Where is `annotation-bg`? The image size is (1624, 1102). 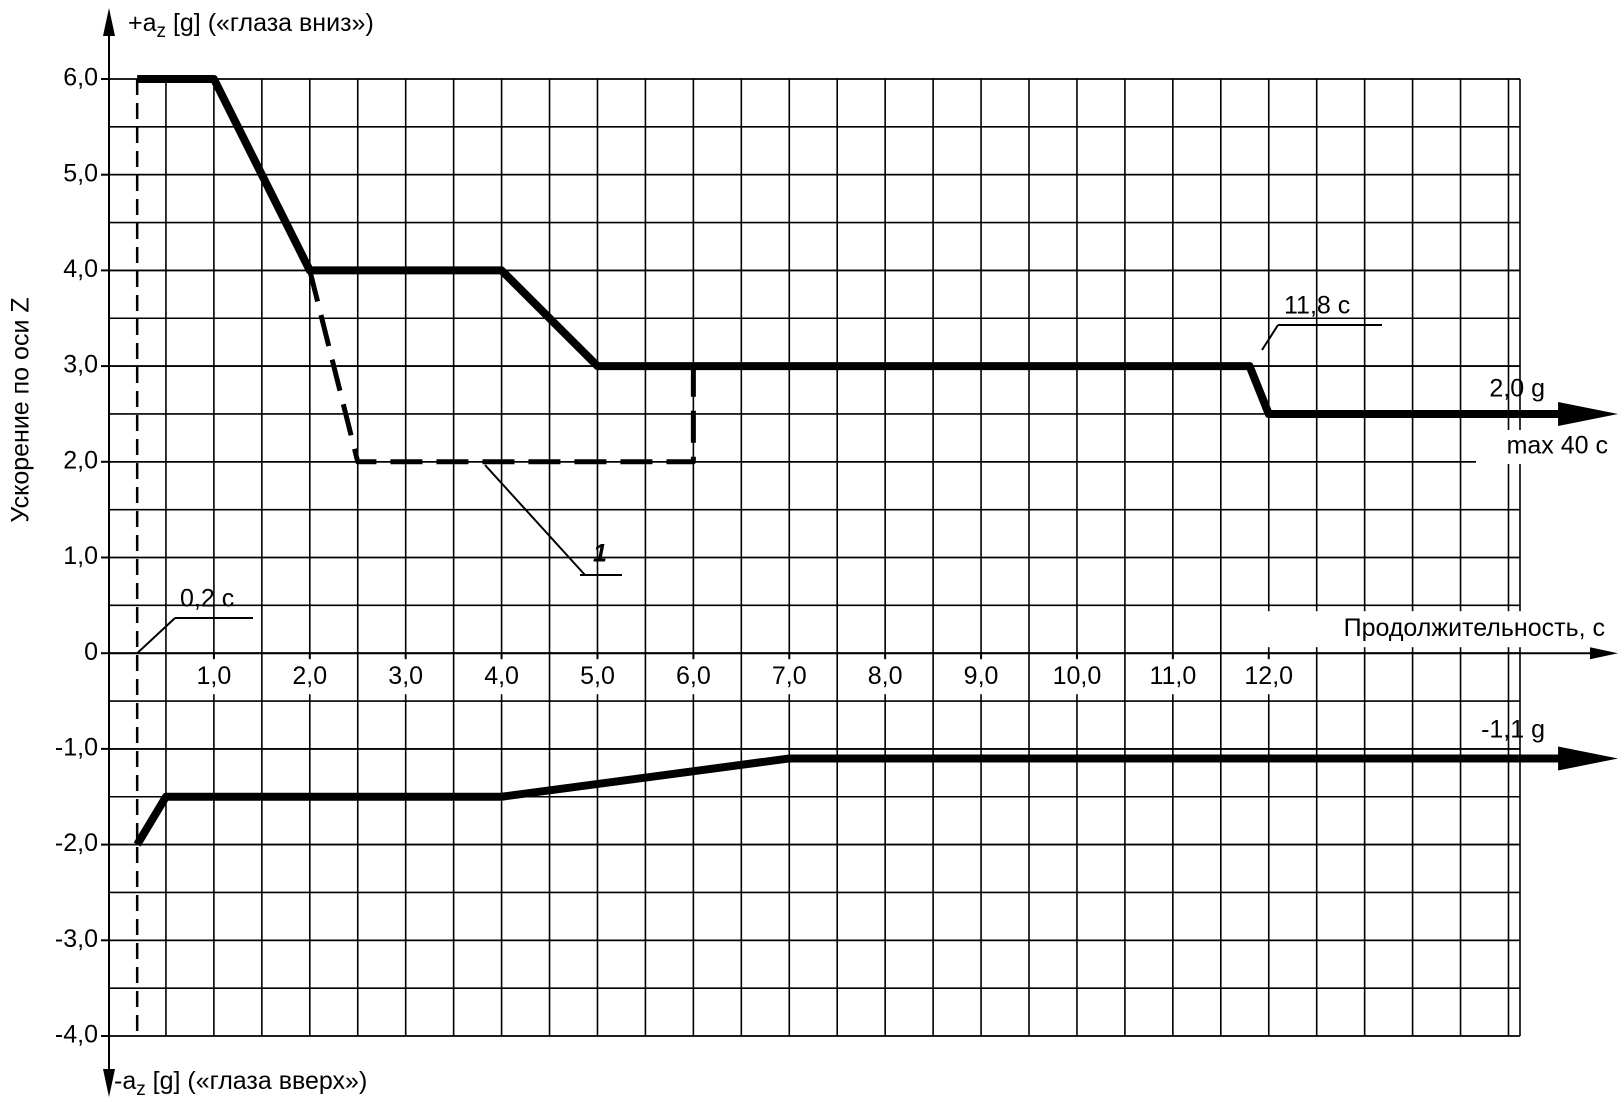 annotation-bg is located at coordinates (1543, 447).